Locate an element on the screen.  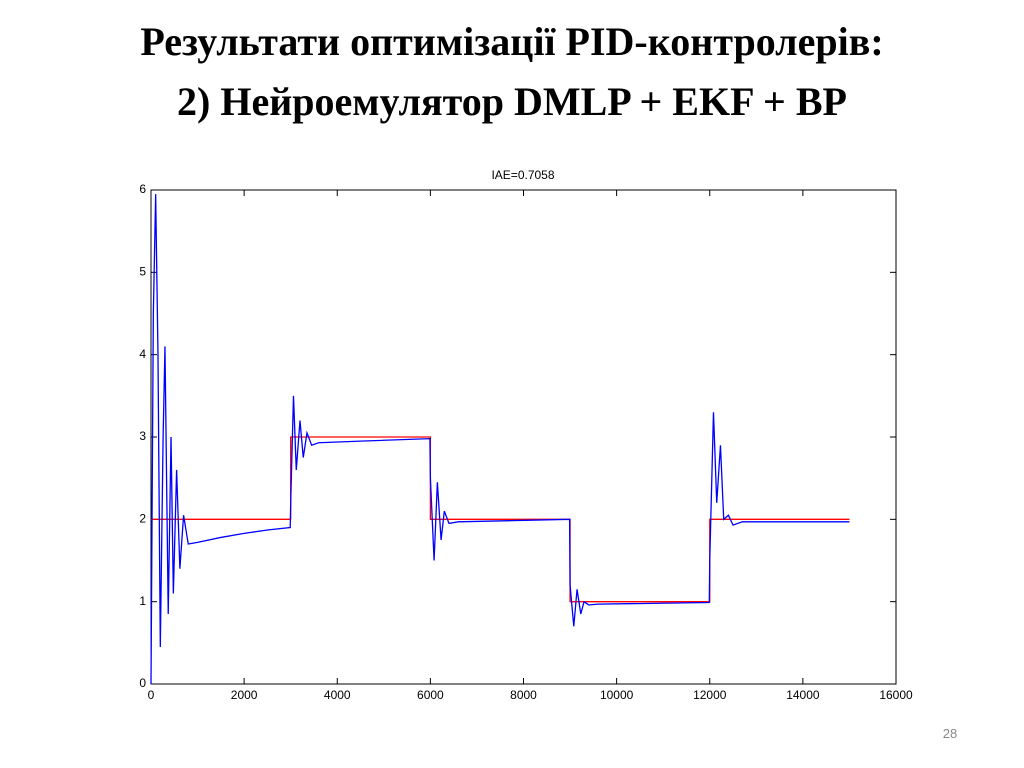
x-tick-label: 6000 is located at coordinates (430, 695).